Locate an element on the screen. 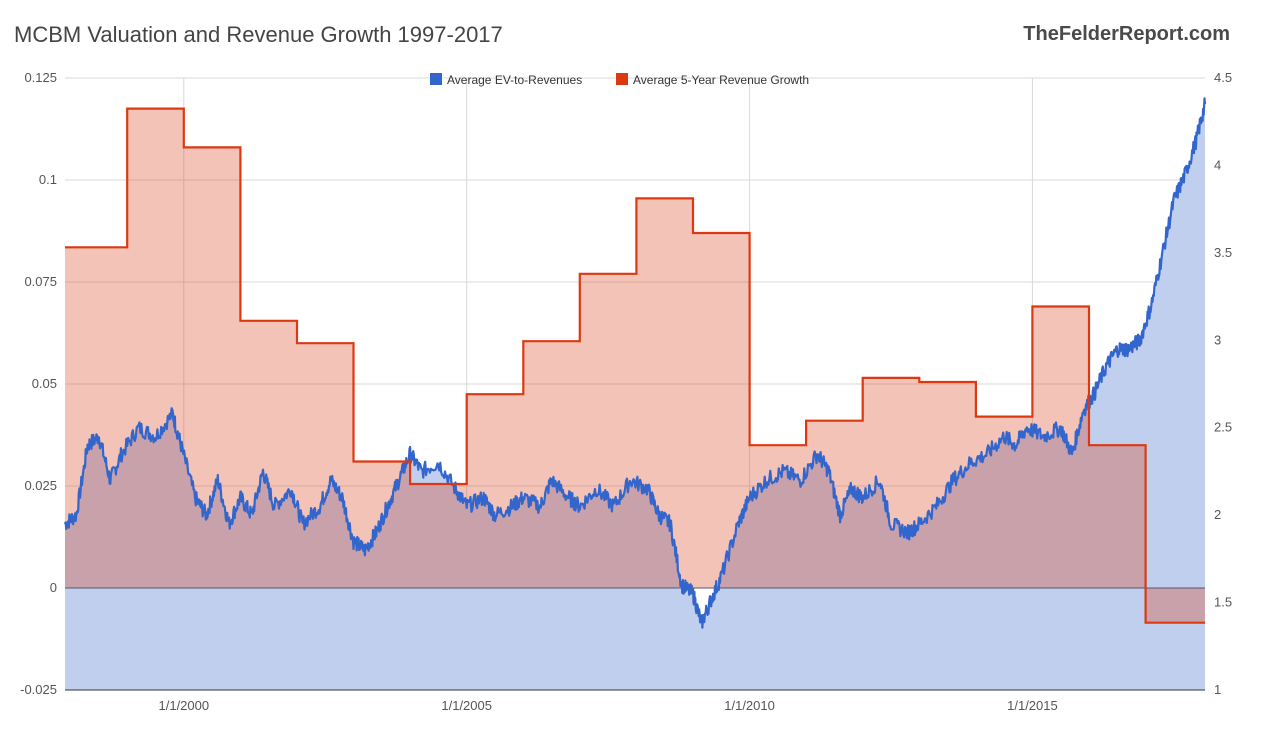 The height and width of the screenshot is (731, 1270). y-right-tick-label: 4.5 is located at coordinates (1223, 77).